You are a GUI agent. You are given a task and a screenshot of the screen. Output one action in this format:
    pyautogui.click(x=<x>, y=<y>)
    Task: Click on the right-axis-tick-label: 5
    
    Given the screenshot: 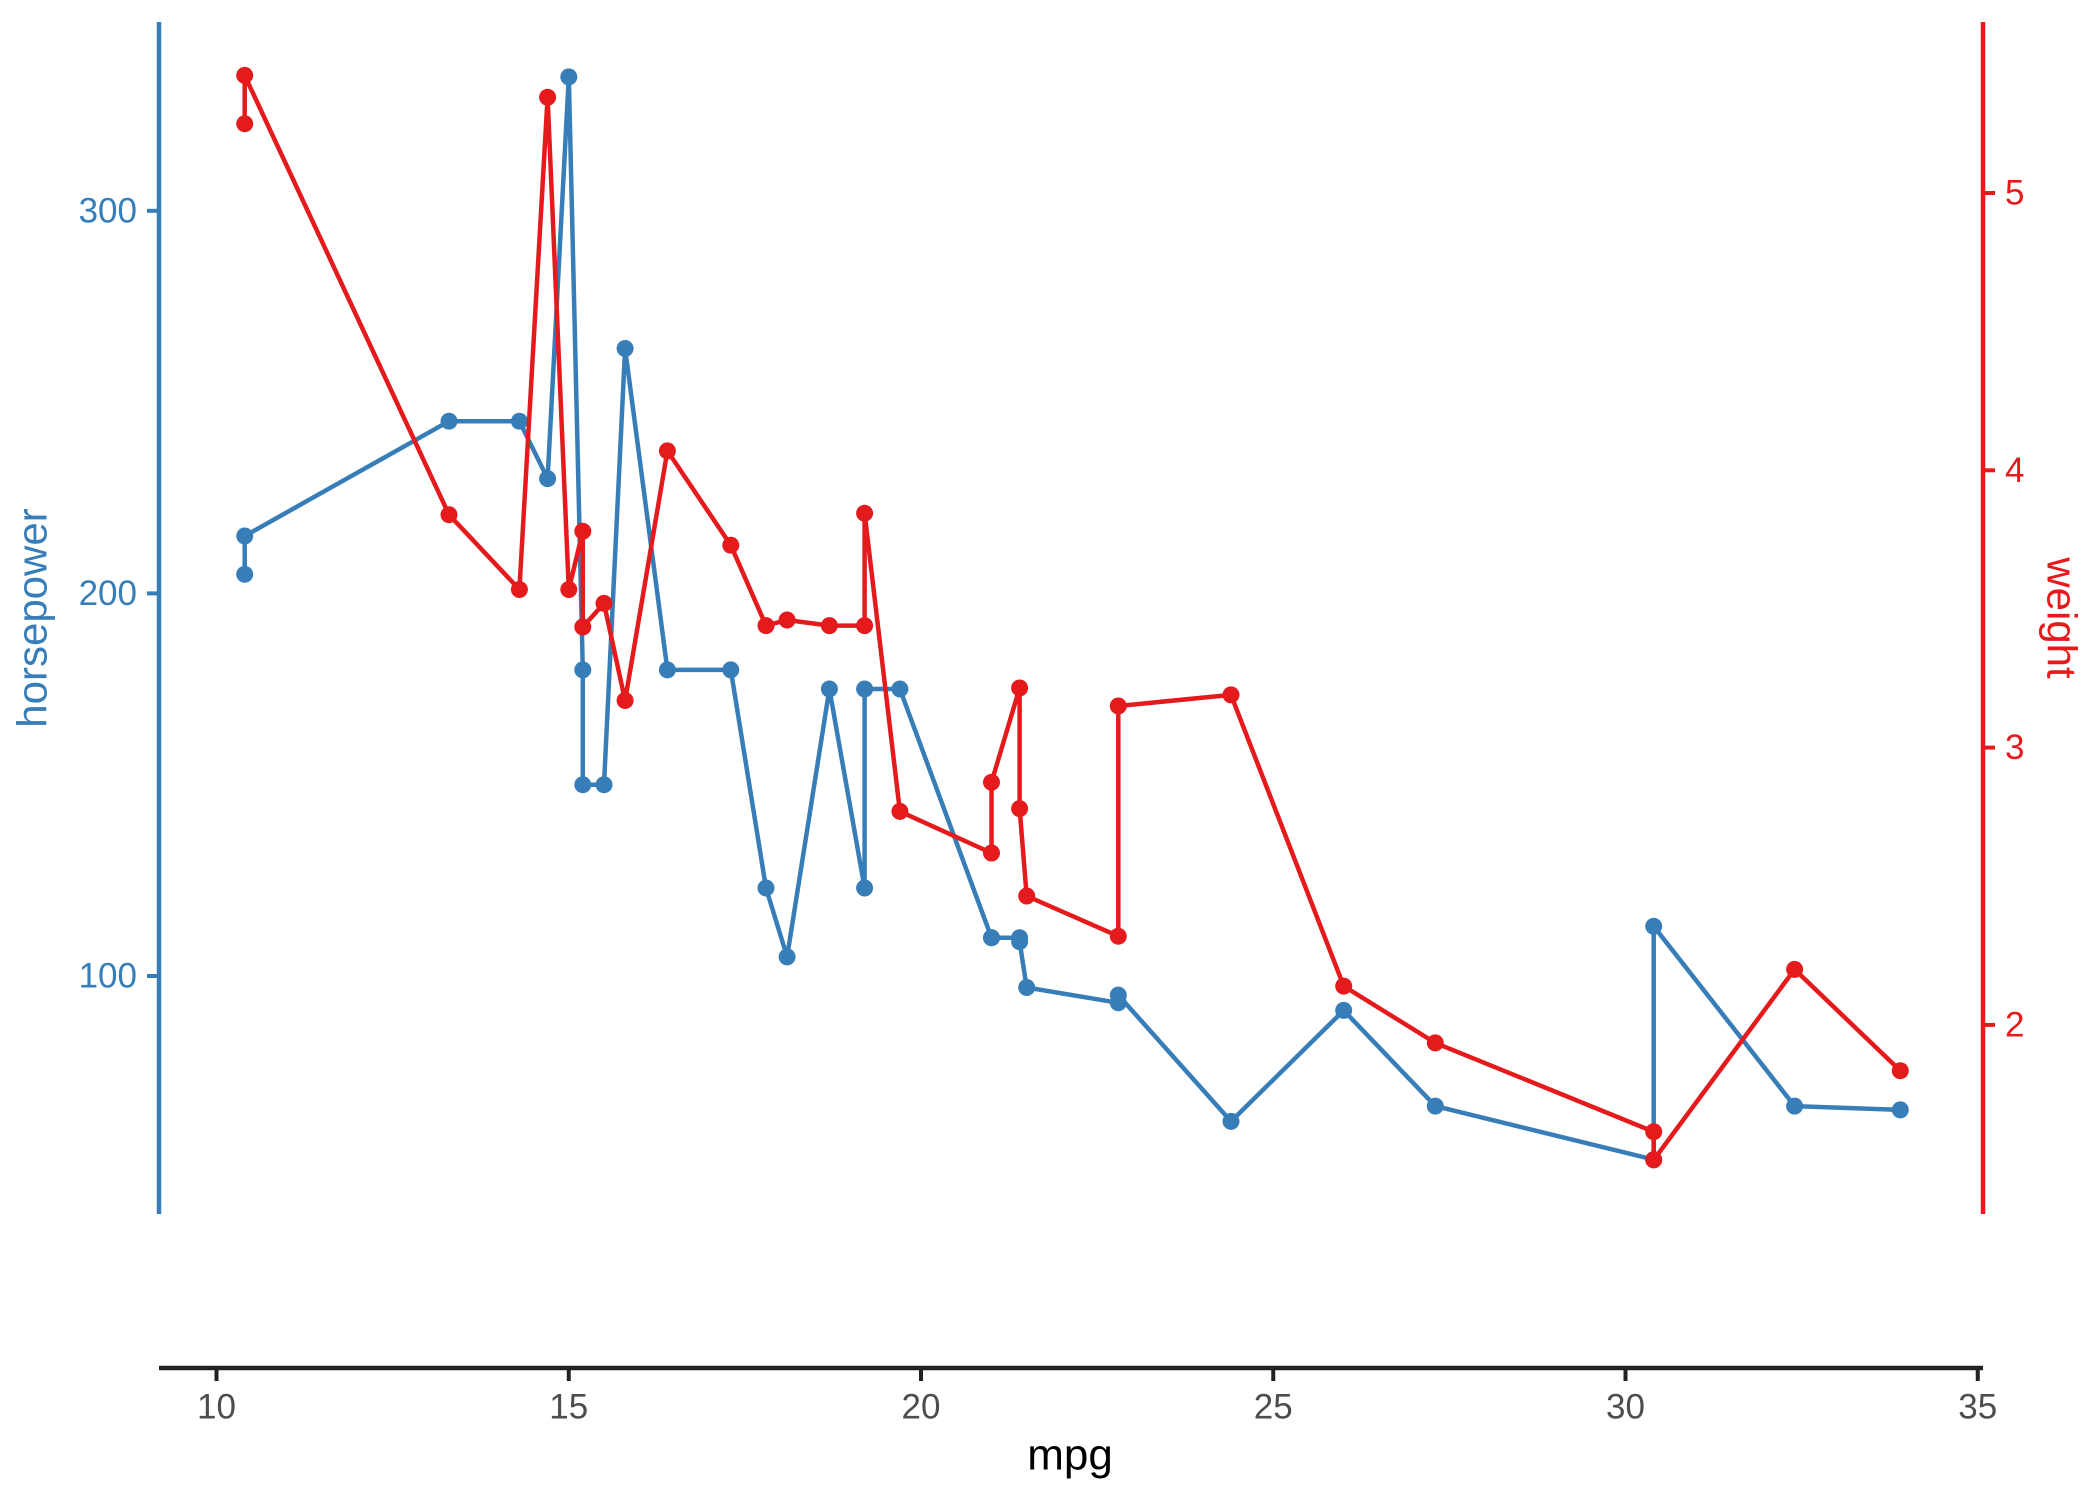 What is the action you would take?
    pyautogui.click(x=2014, y=193)
    